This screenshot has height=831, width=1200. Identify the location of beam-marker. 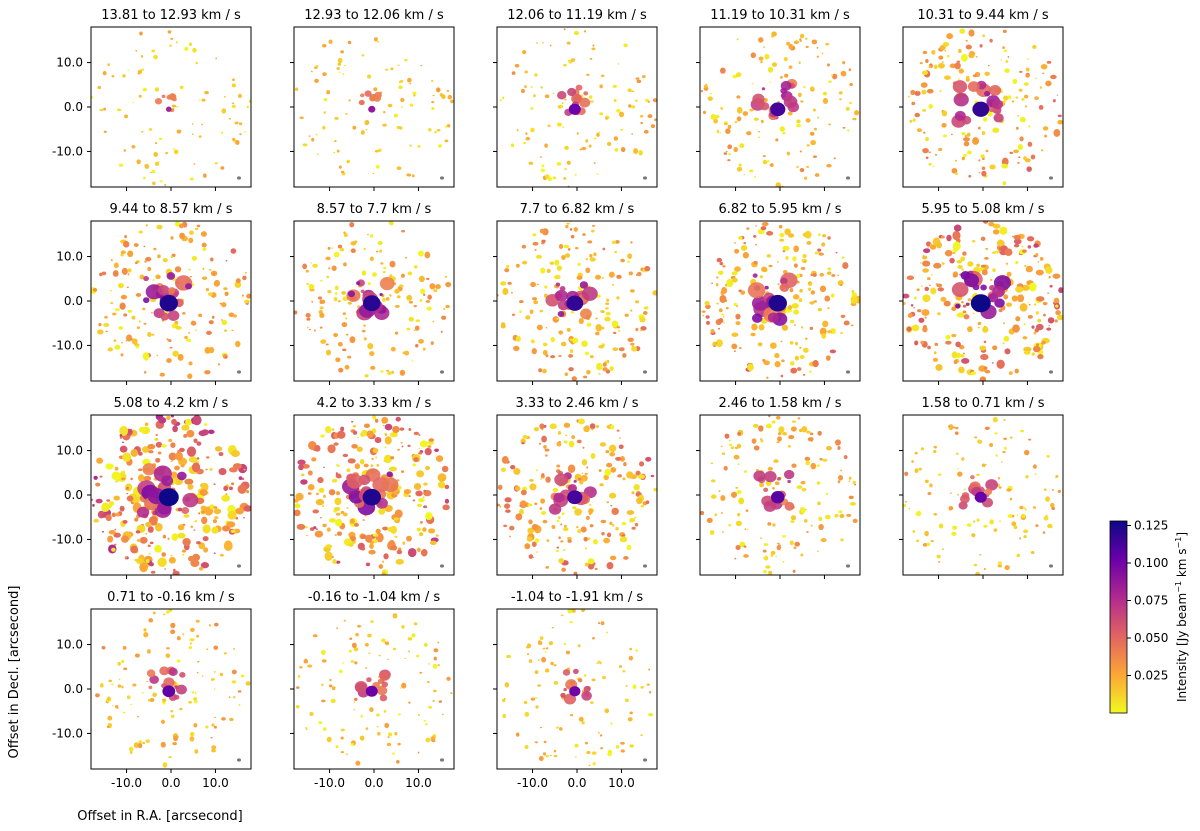
(645, 760).